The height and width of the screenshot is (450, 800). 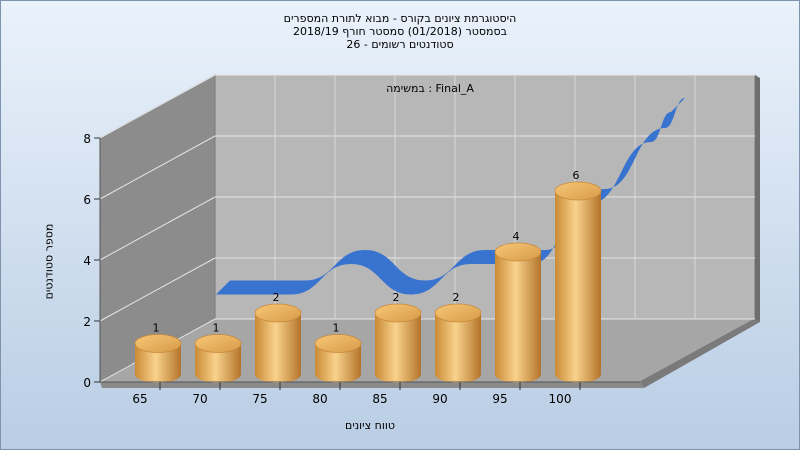 What do you see at coordinates (700, 353) in the screenshot?
I see `floor-edge` at bounding box center [700, 353].